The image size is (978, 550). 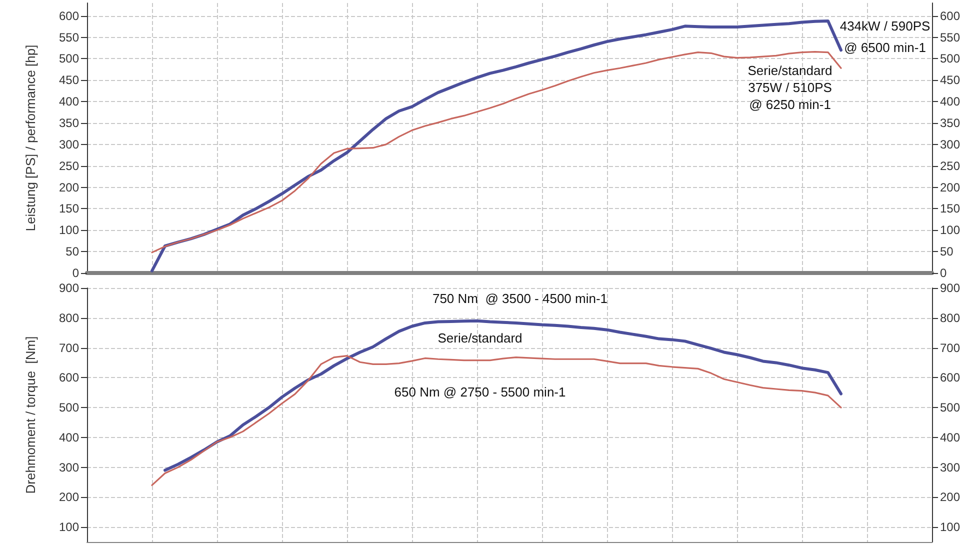 I want to click on y-tick-label: 0, so click(x=76, y=273).